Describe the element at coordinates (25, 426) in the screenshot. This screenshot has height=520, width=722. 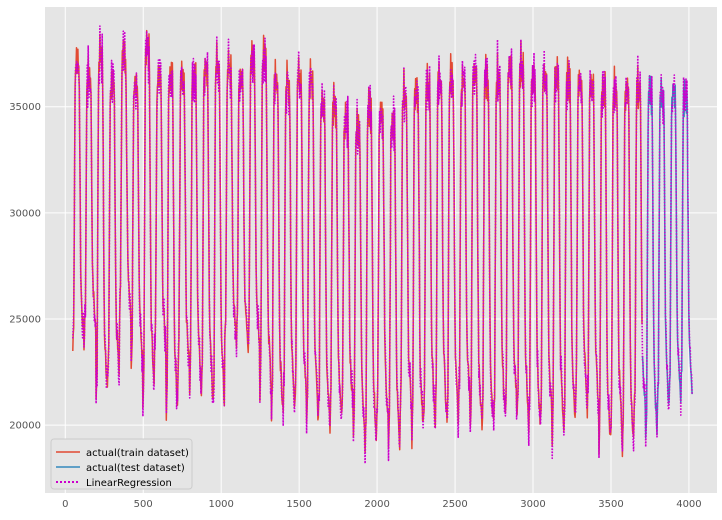
I see `y-tick-label: 20000` at that location.